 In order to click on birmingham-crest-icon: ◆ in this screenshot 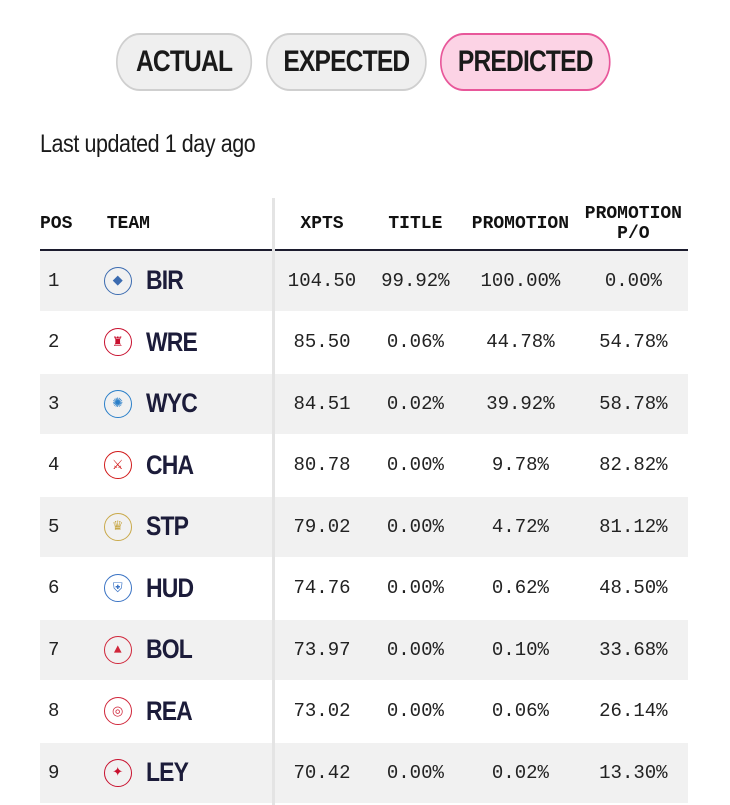, I will do `click(117, 280)`.